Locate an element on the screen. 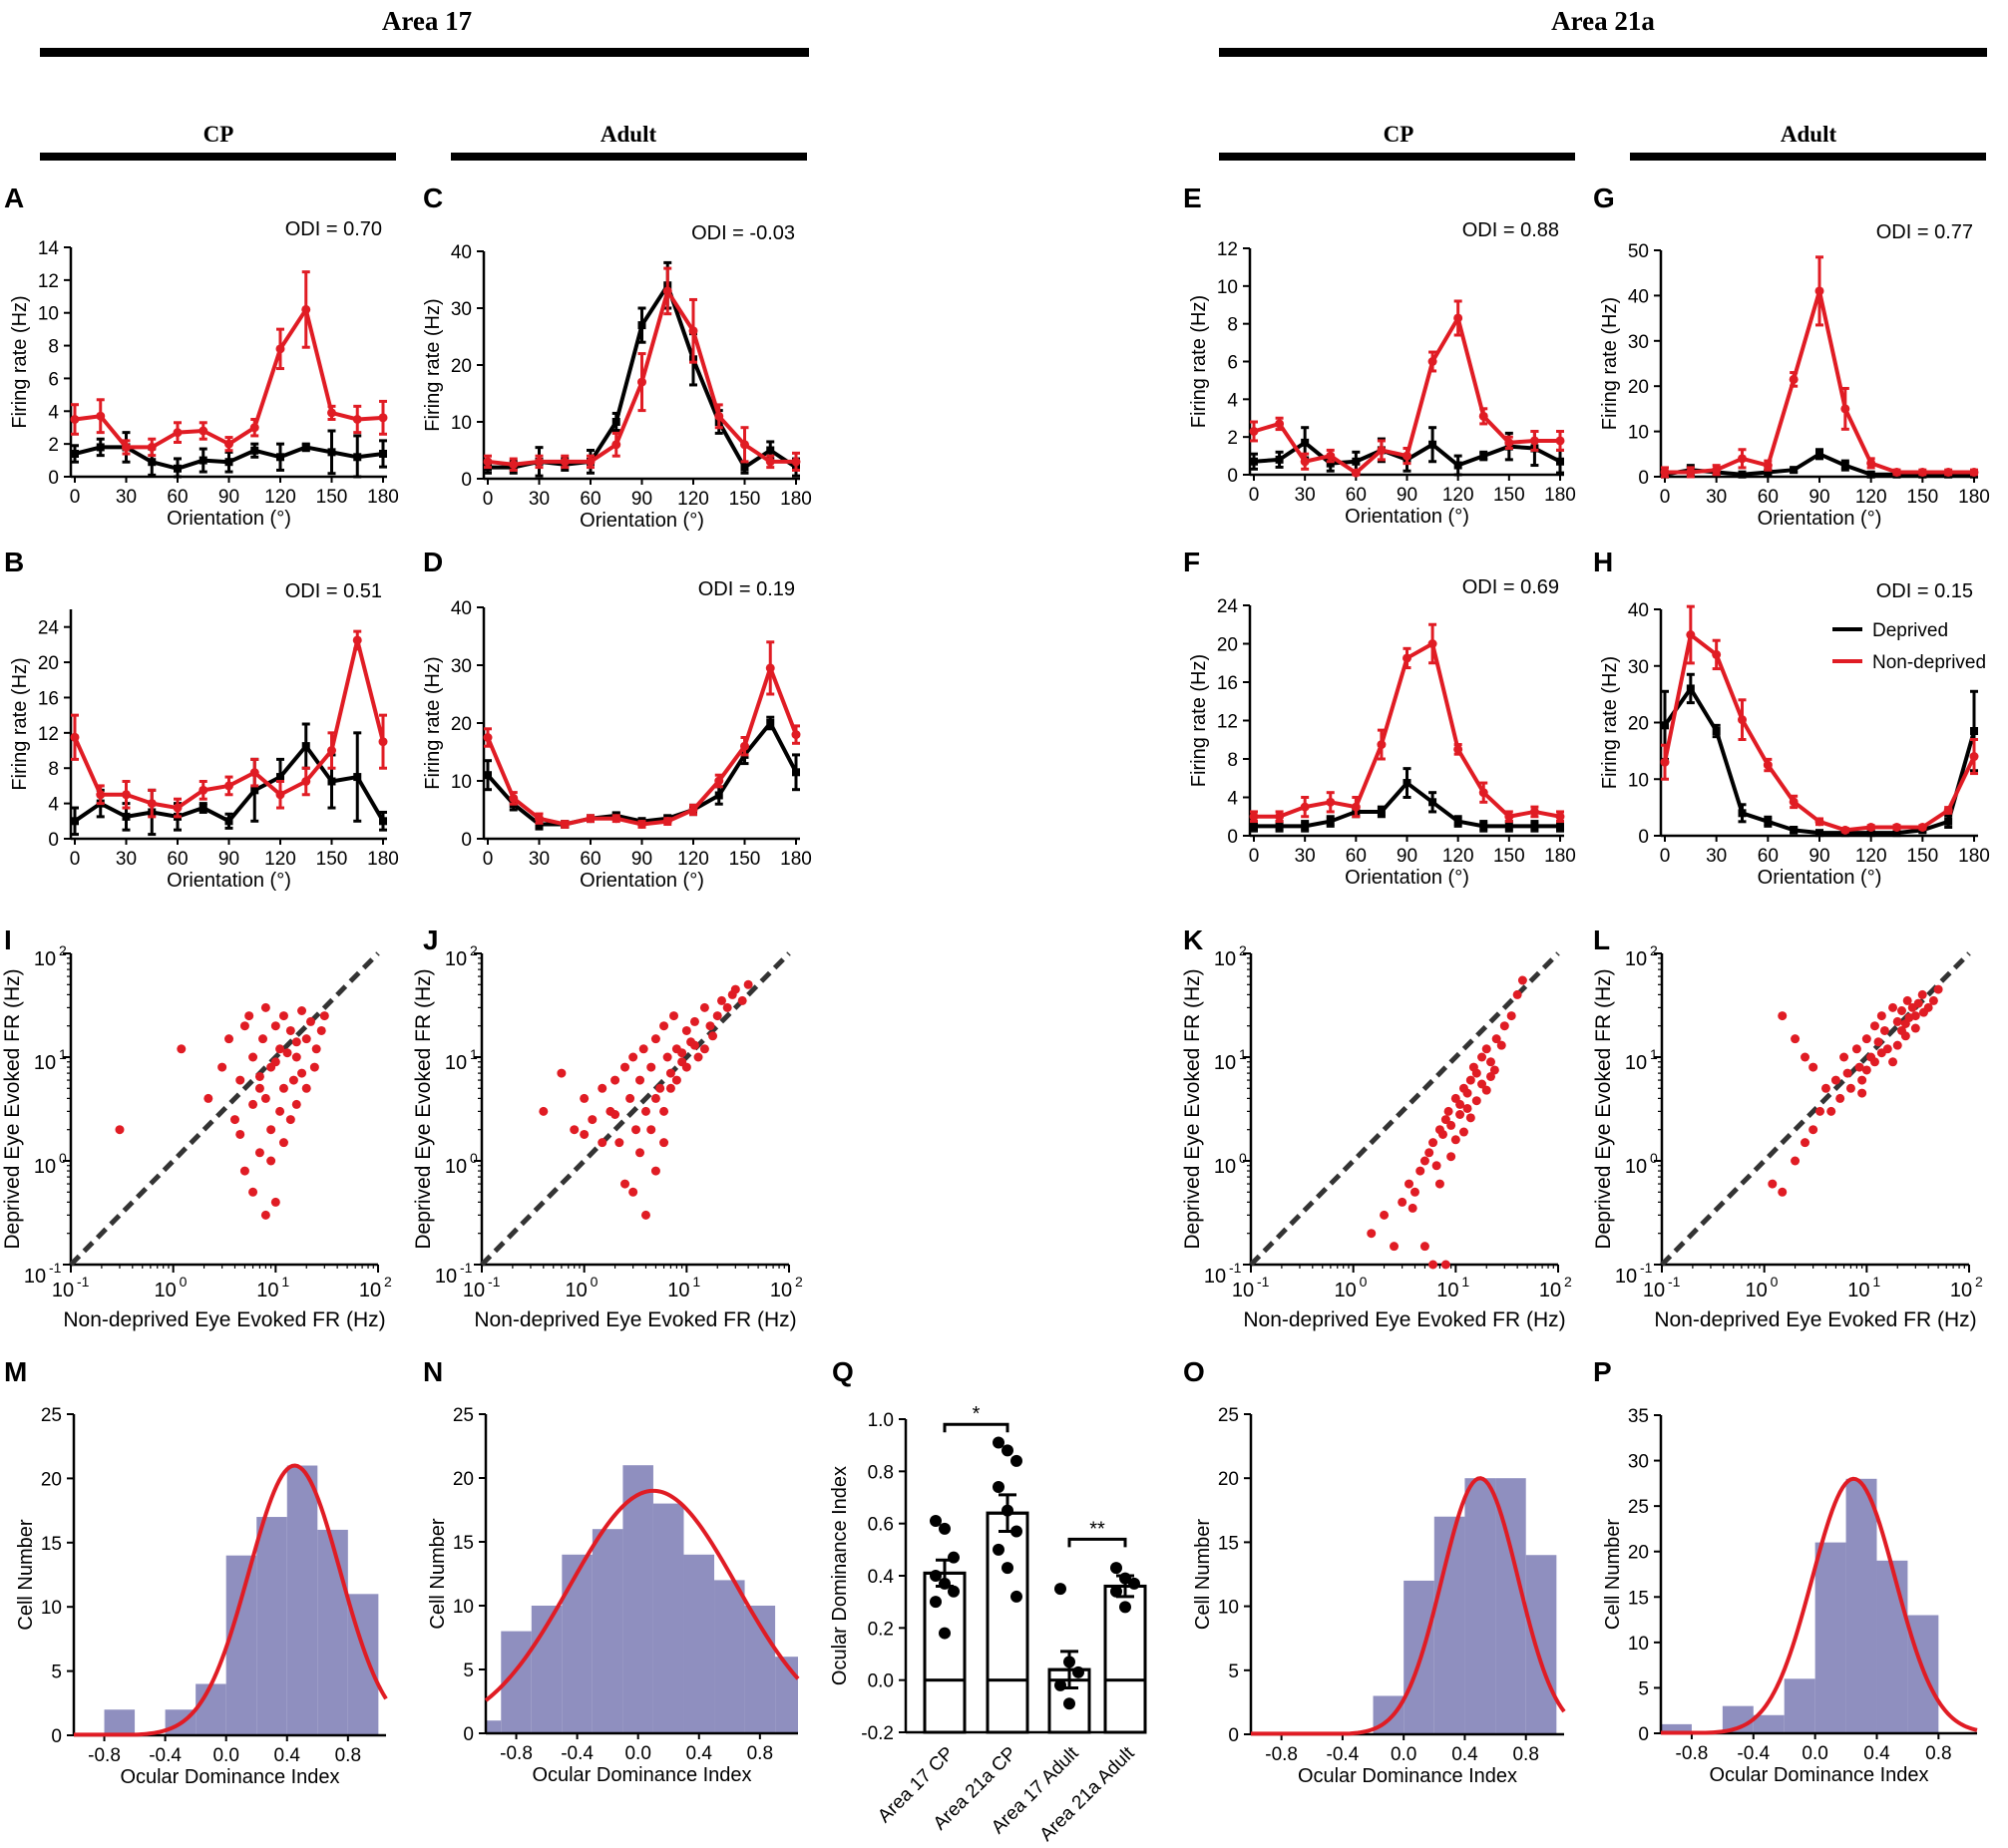  x-tick-label: 180 is located at coordinates (1974, 856).